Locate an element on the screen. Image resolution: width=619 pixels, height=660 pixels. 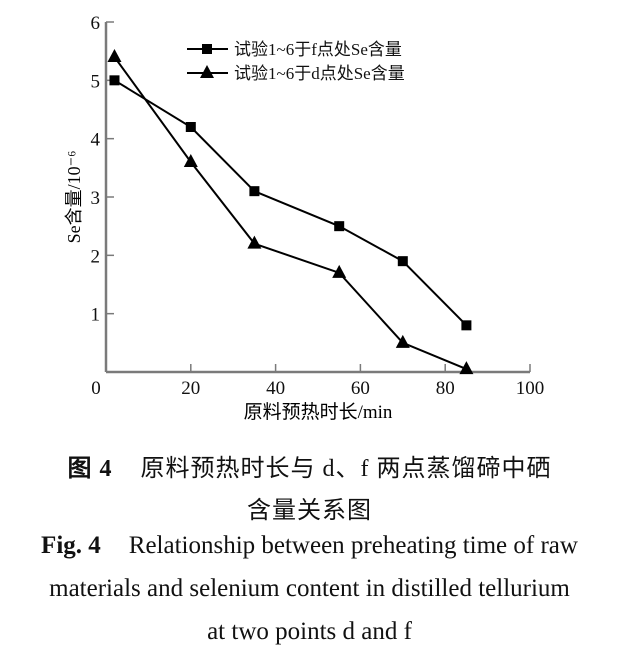
caption-cn-line1: 图 4 原料预热时长与 d、f 两点蒸馏碲中硒 is located at coordinates (309, 465).